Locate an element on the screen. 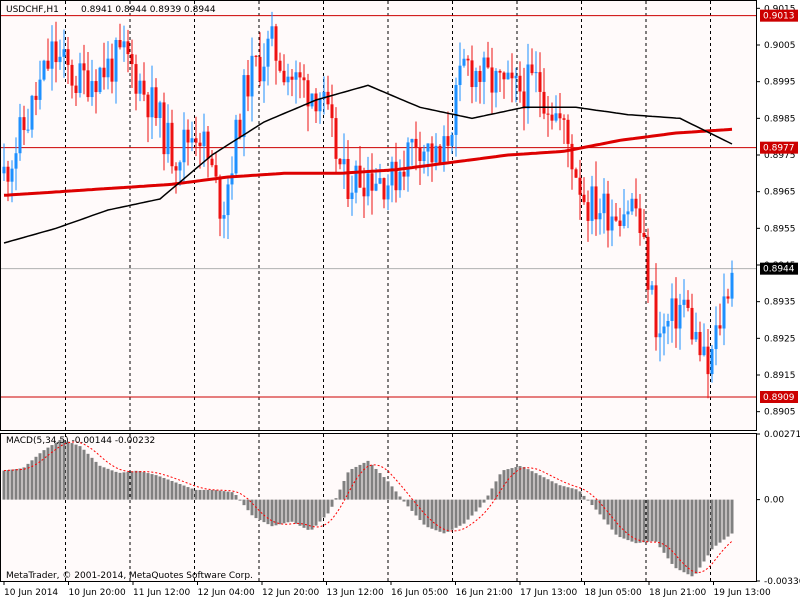 This screenshot has height=600, width=800. x-tick-label: 18 Jun 21:00 is located at coordinates (677, 593).